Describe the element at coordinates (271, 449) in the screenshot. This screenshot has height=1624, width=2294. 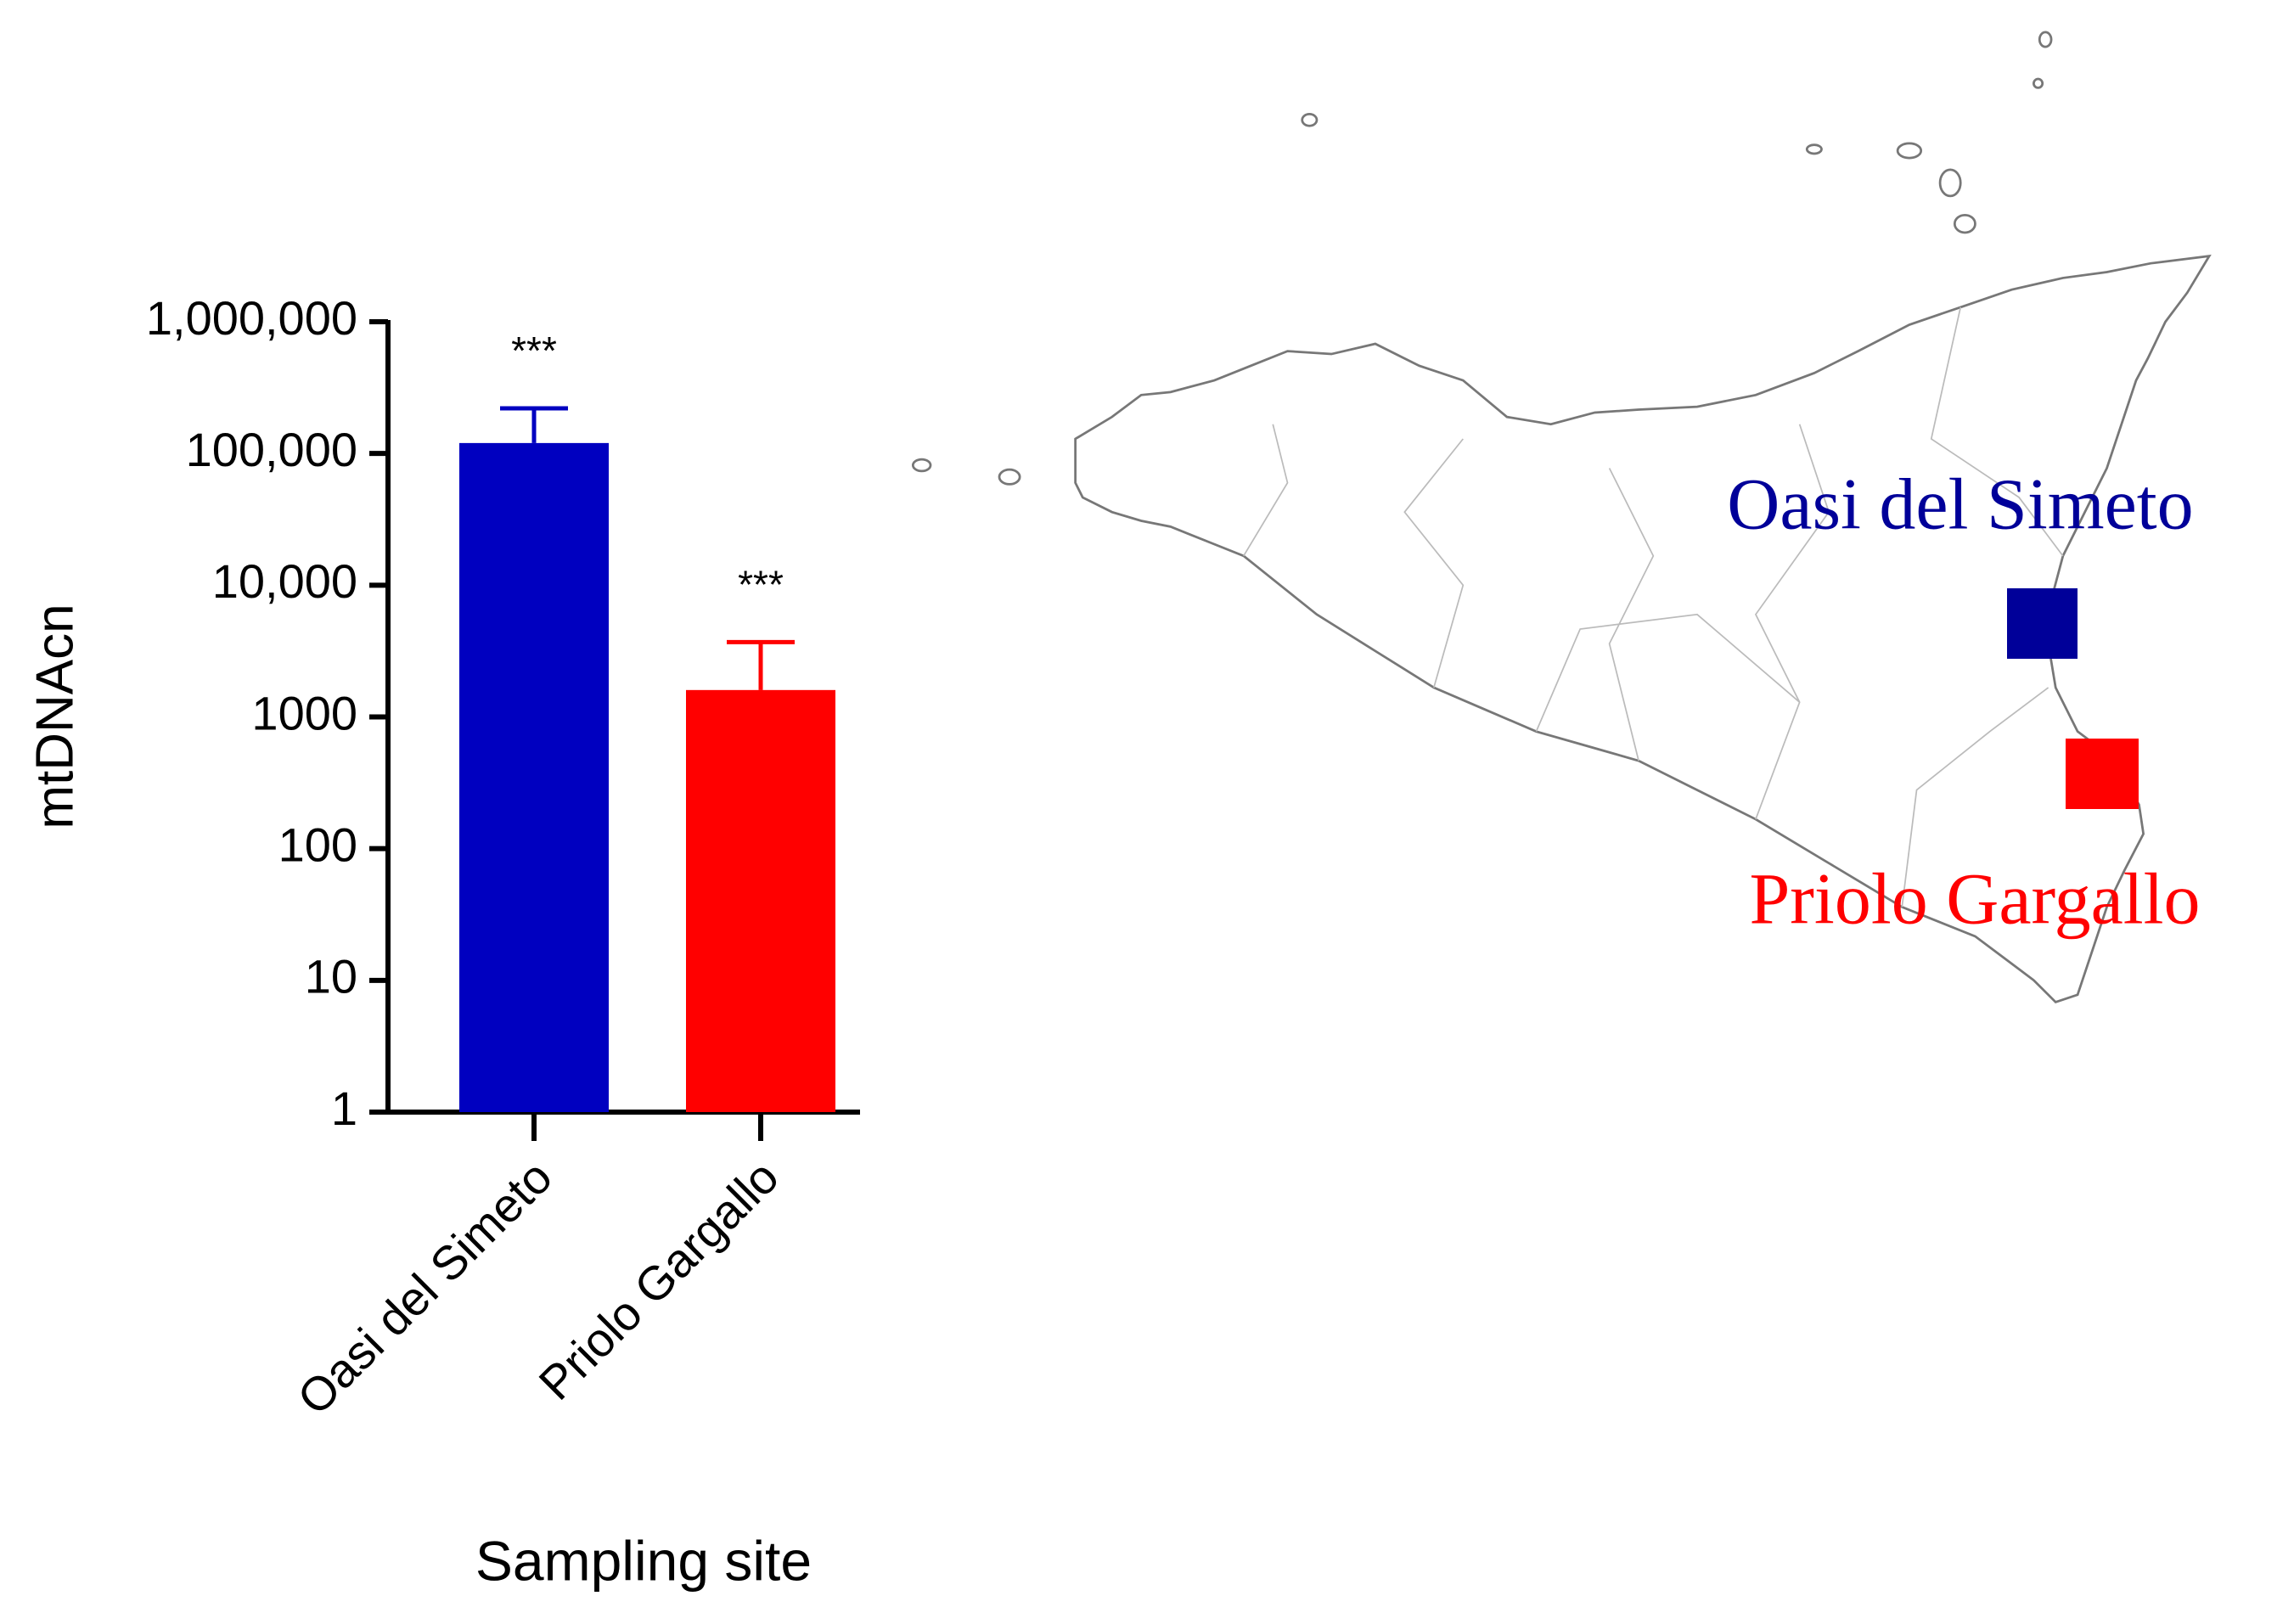
I see `y-tick-label: 100,000` at that location.